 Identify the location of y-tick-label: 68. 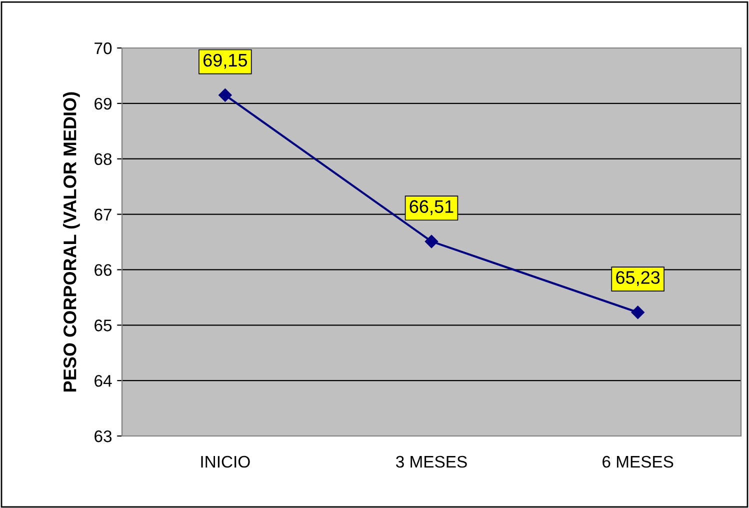
(103, 159).